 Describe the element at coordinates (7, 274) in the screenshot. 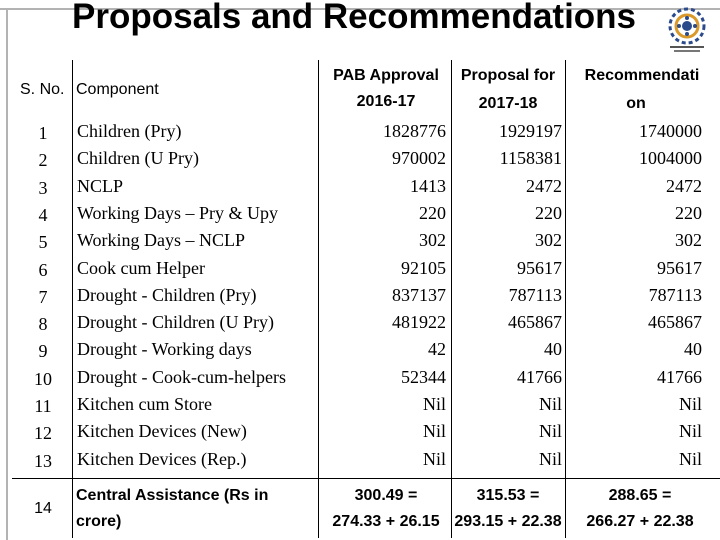

I see `slide-frame-left` at that location.